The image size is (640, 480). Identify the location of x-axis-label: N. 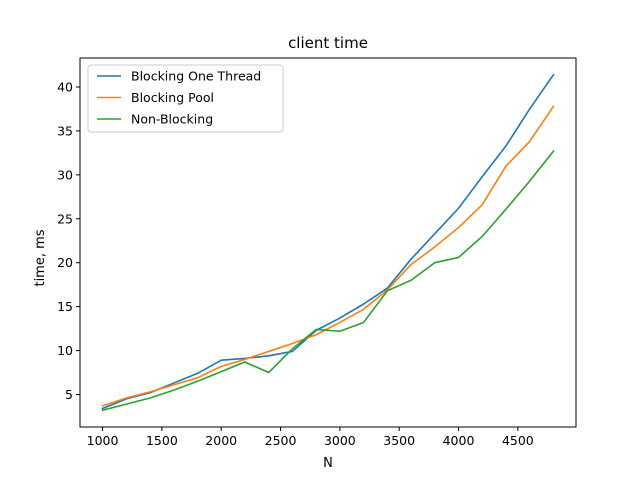
(328, 463).